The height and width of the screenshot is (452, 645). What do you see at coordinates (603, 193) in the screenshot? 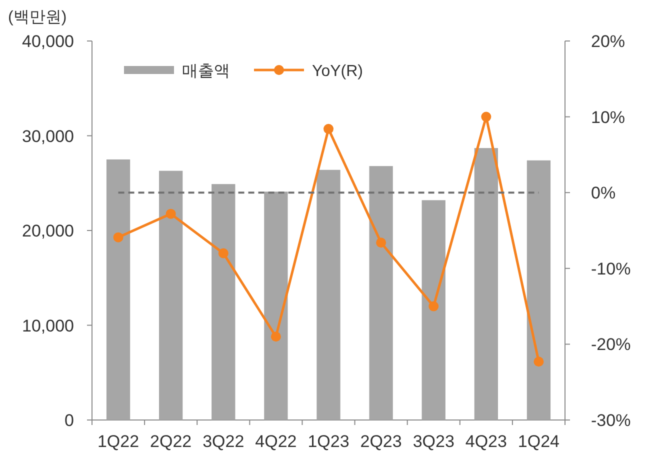
I see `y2-tick-label: 0%` at bounding box center [603, 193].